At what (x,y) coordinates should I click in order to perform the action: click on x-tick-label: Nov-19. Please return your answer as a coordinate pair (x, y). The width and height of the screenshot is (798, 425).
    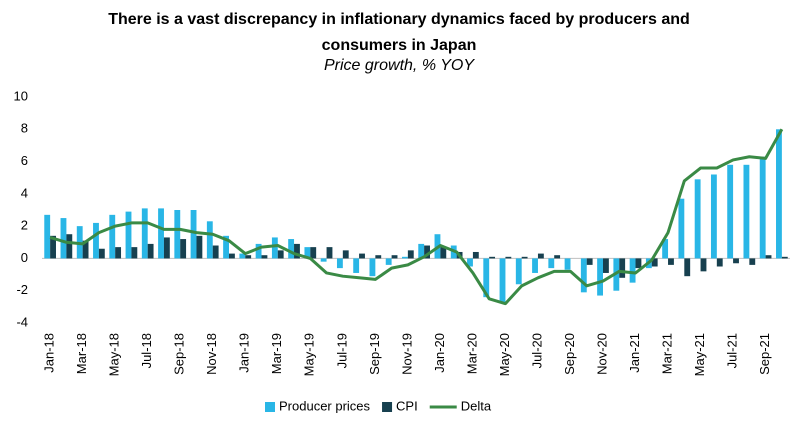
    Looking at the image, I should click on (406, 354).